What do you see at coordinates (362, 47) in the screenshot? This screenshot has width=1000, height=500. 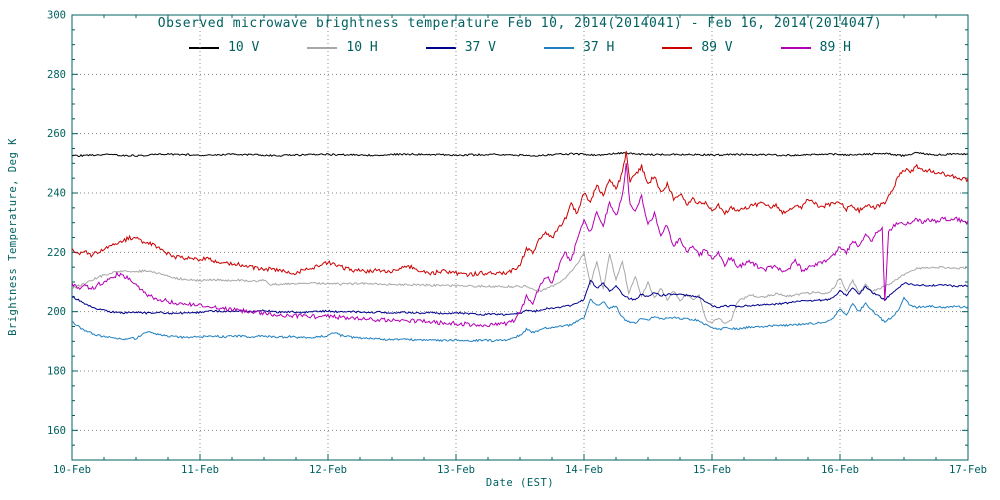 I see `legend-label: 10 H` at bounding box center [362, 47].